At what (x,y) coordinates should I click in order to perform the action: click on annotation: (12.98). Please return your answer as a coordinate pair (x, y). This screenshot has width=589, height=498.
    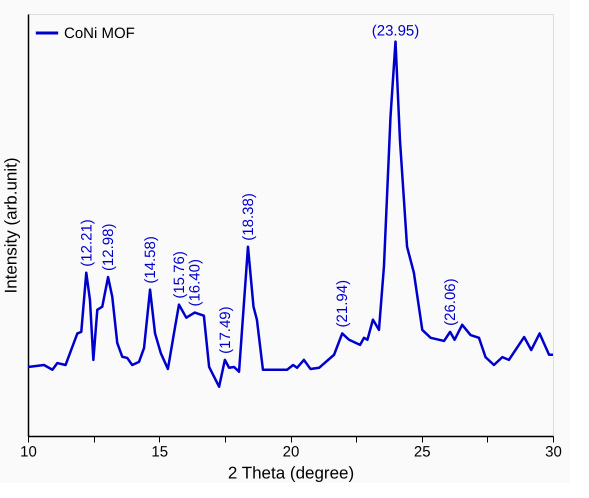
    Looking at the image, I should click on (109, 248).